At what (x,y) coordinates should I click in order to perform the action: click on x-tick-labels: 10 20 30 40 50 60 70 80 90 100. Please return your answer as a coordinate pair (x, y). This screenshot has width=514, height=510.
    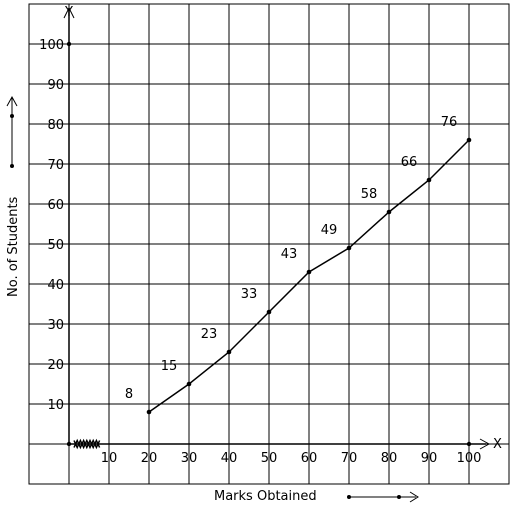
    Looking at the image, I should click on (291, 458).